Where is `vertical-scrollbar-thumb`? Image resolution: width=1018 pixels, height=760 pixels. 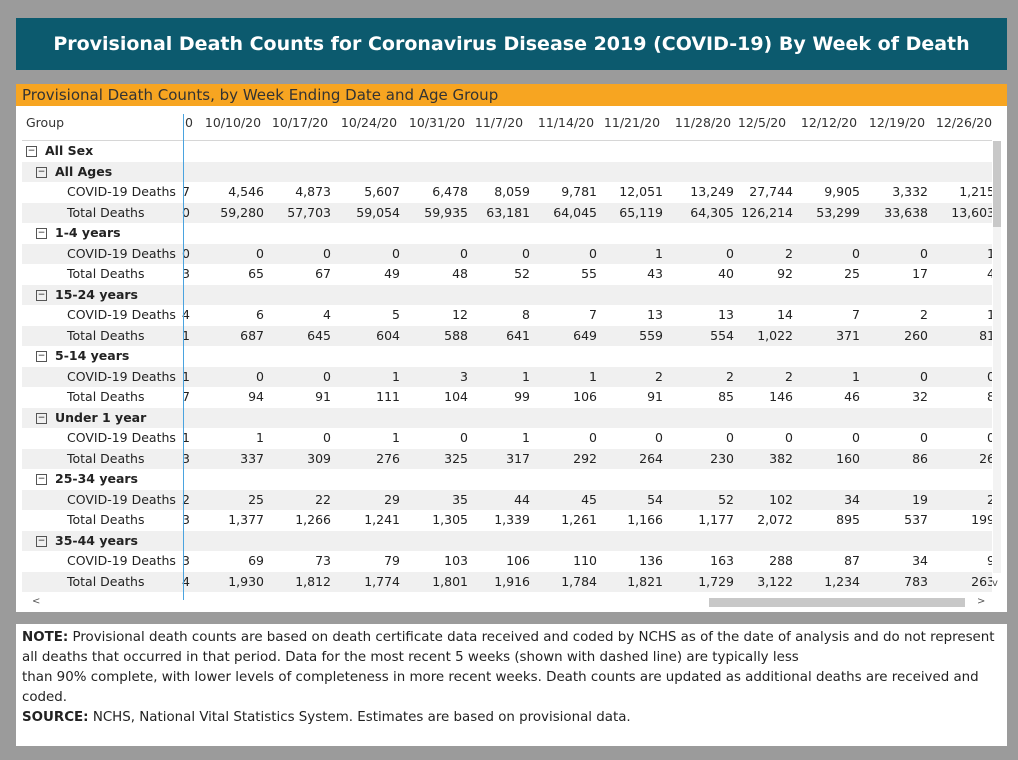 vertical-scrollbar-thumb is located at coordinates (997, 184).